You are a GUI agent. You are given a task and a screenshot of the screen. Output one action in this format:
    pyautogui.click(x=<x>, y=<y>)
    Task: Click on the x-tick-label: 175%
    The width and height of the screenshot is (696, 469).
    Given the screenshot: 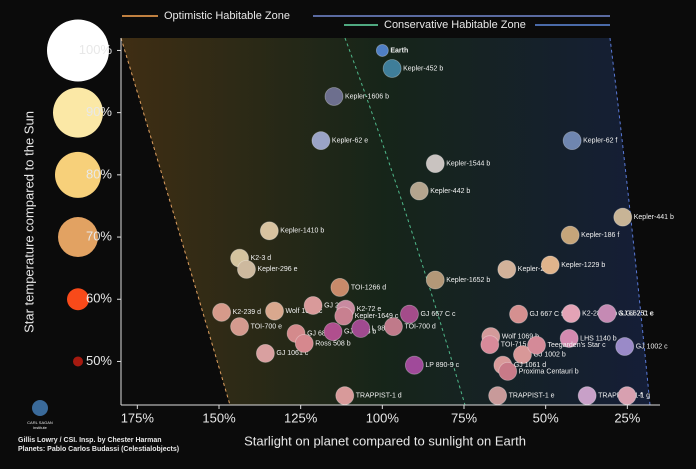 What is the action you would take?
    pyautogui.click(x=138, y=417)
    